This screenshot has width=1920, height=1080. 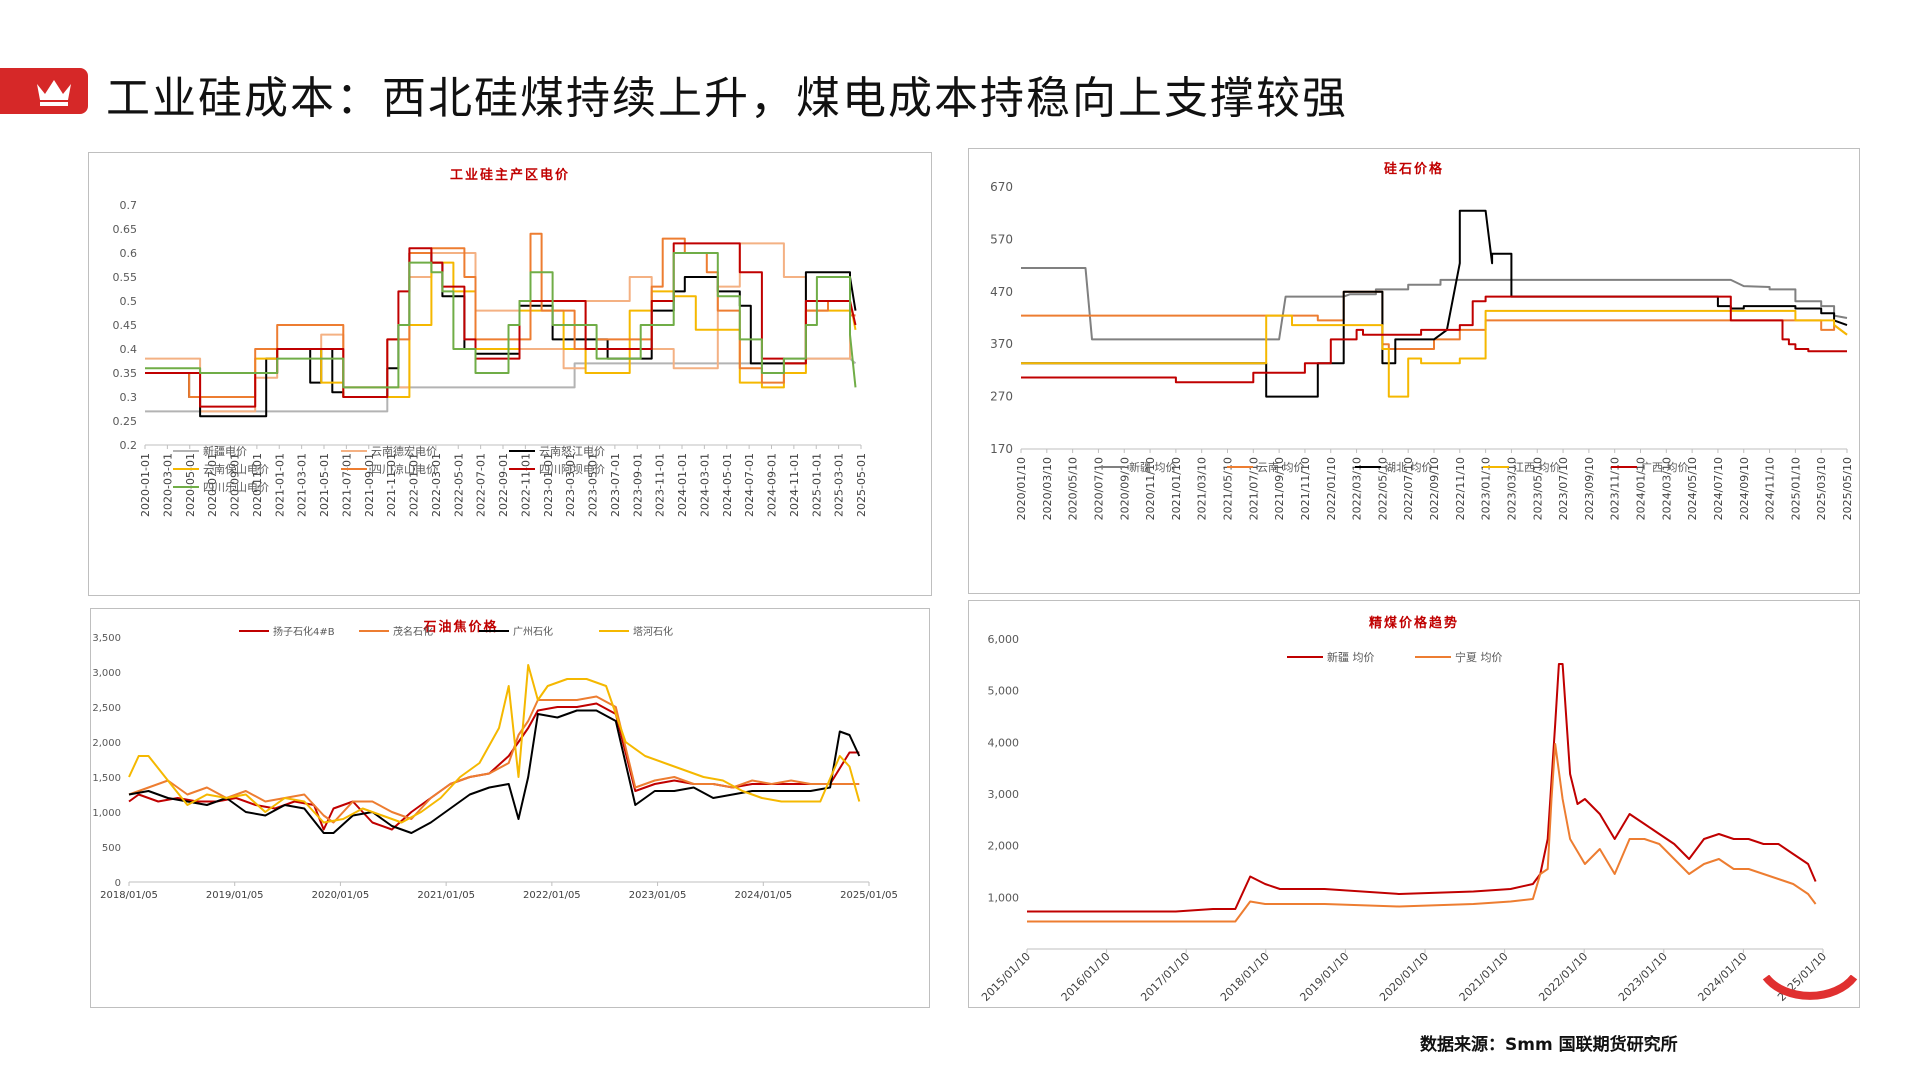 What do you see at coordinates (125, 229) in the screenshot?
I see `y-tick-label: 0.65` at bounding box center [125, 229].